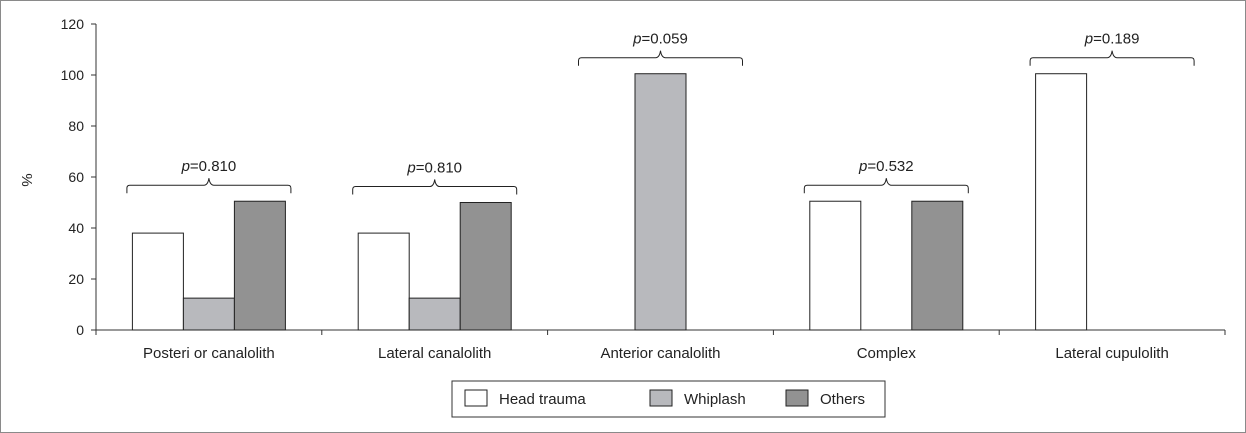 This screenshot has height=433, width=1246. Describe the element at coordinates (1111, 353) in the screenshot. I see `category-label: Lateral cupulolith` at that location.